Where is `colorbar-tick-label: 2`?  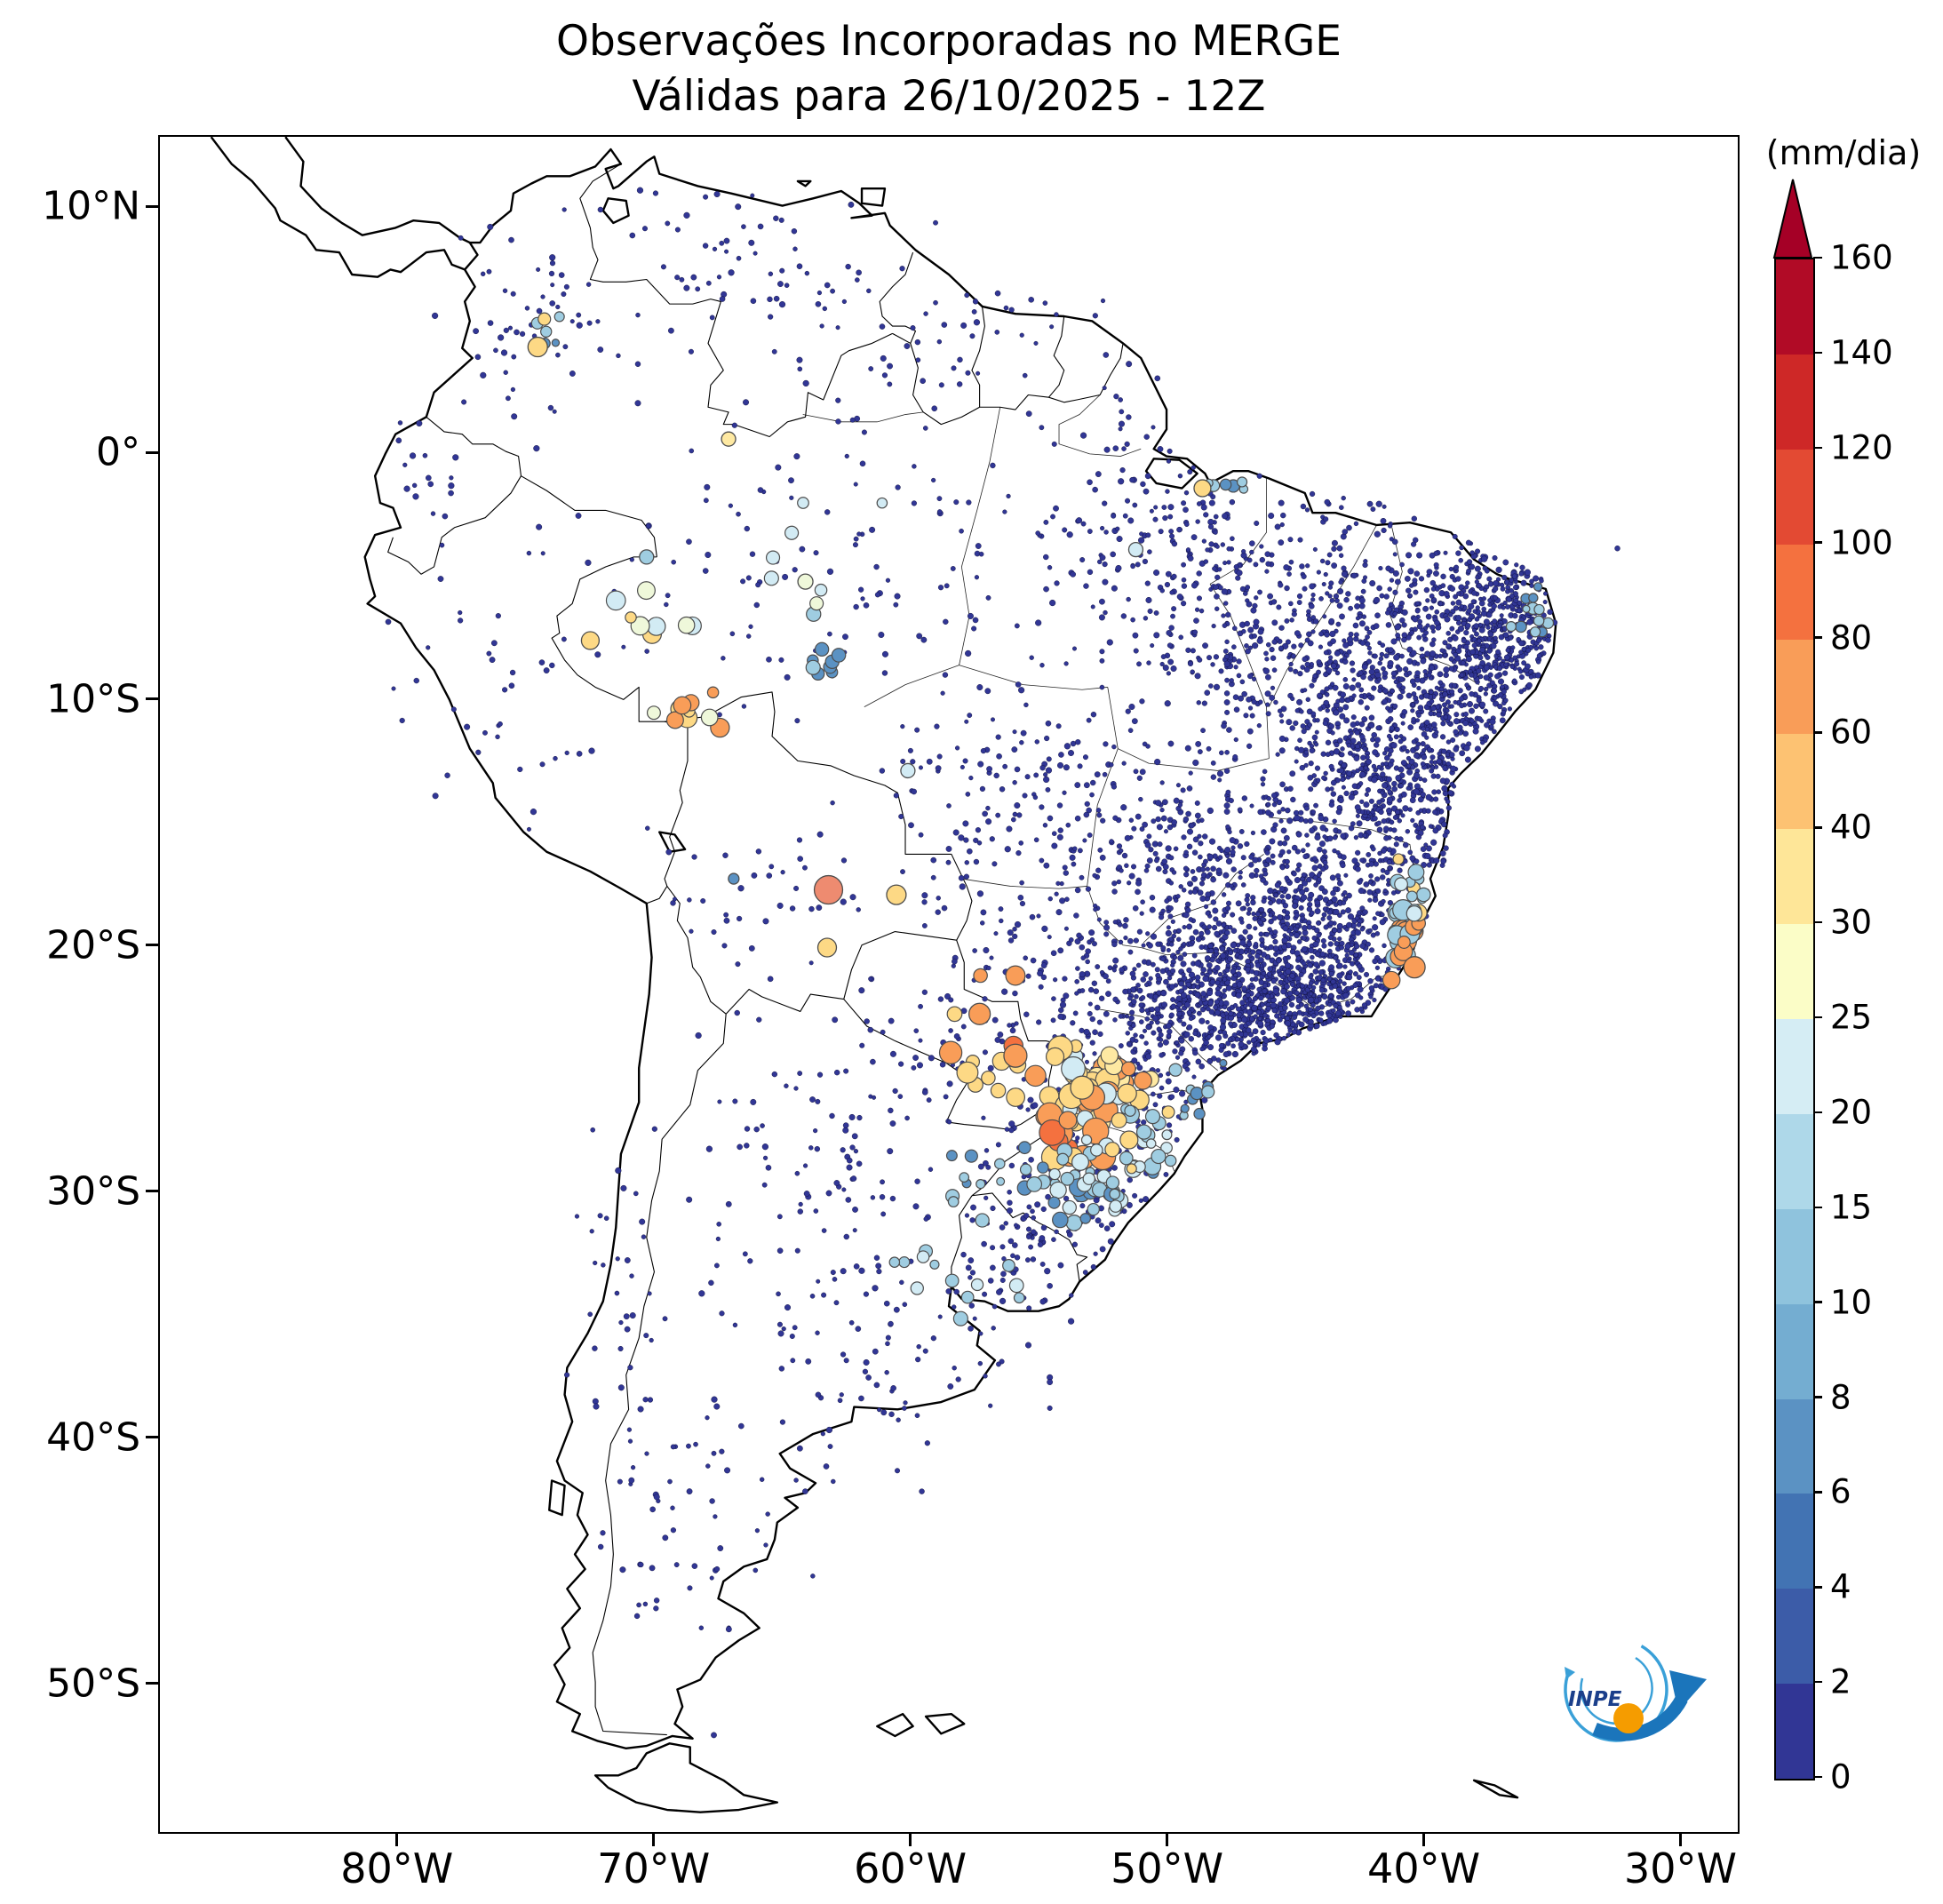
colorbar-tick-label: 2 is located at coordinates (1841, 1681).